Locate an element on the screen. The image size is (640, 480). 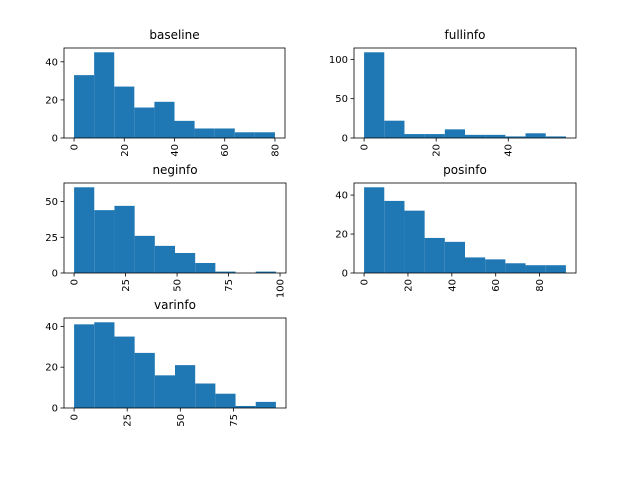
subplot-title: baseline is located at coordinates (174, 35).